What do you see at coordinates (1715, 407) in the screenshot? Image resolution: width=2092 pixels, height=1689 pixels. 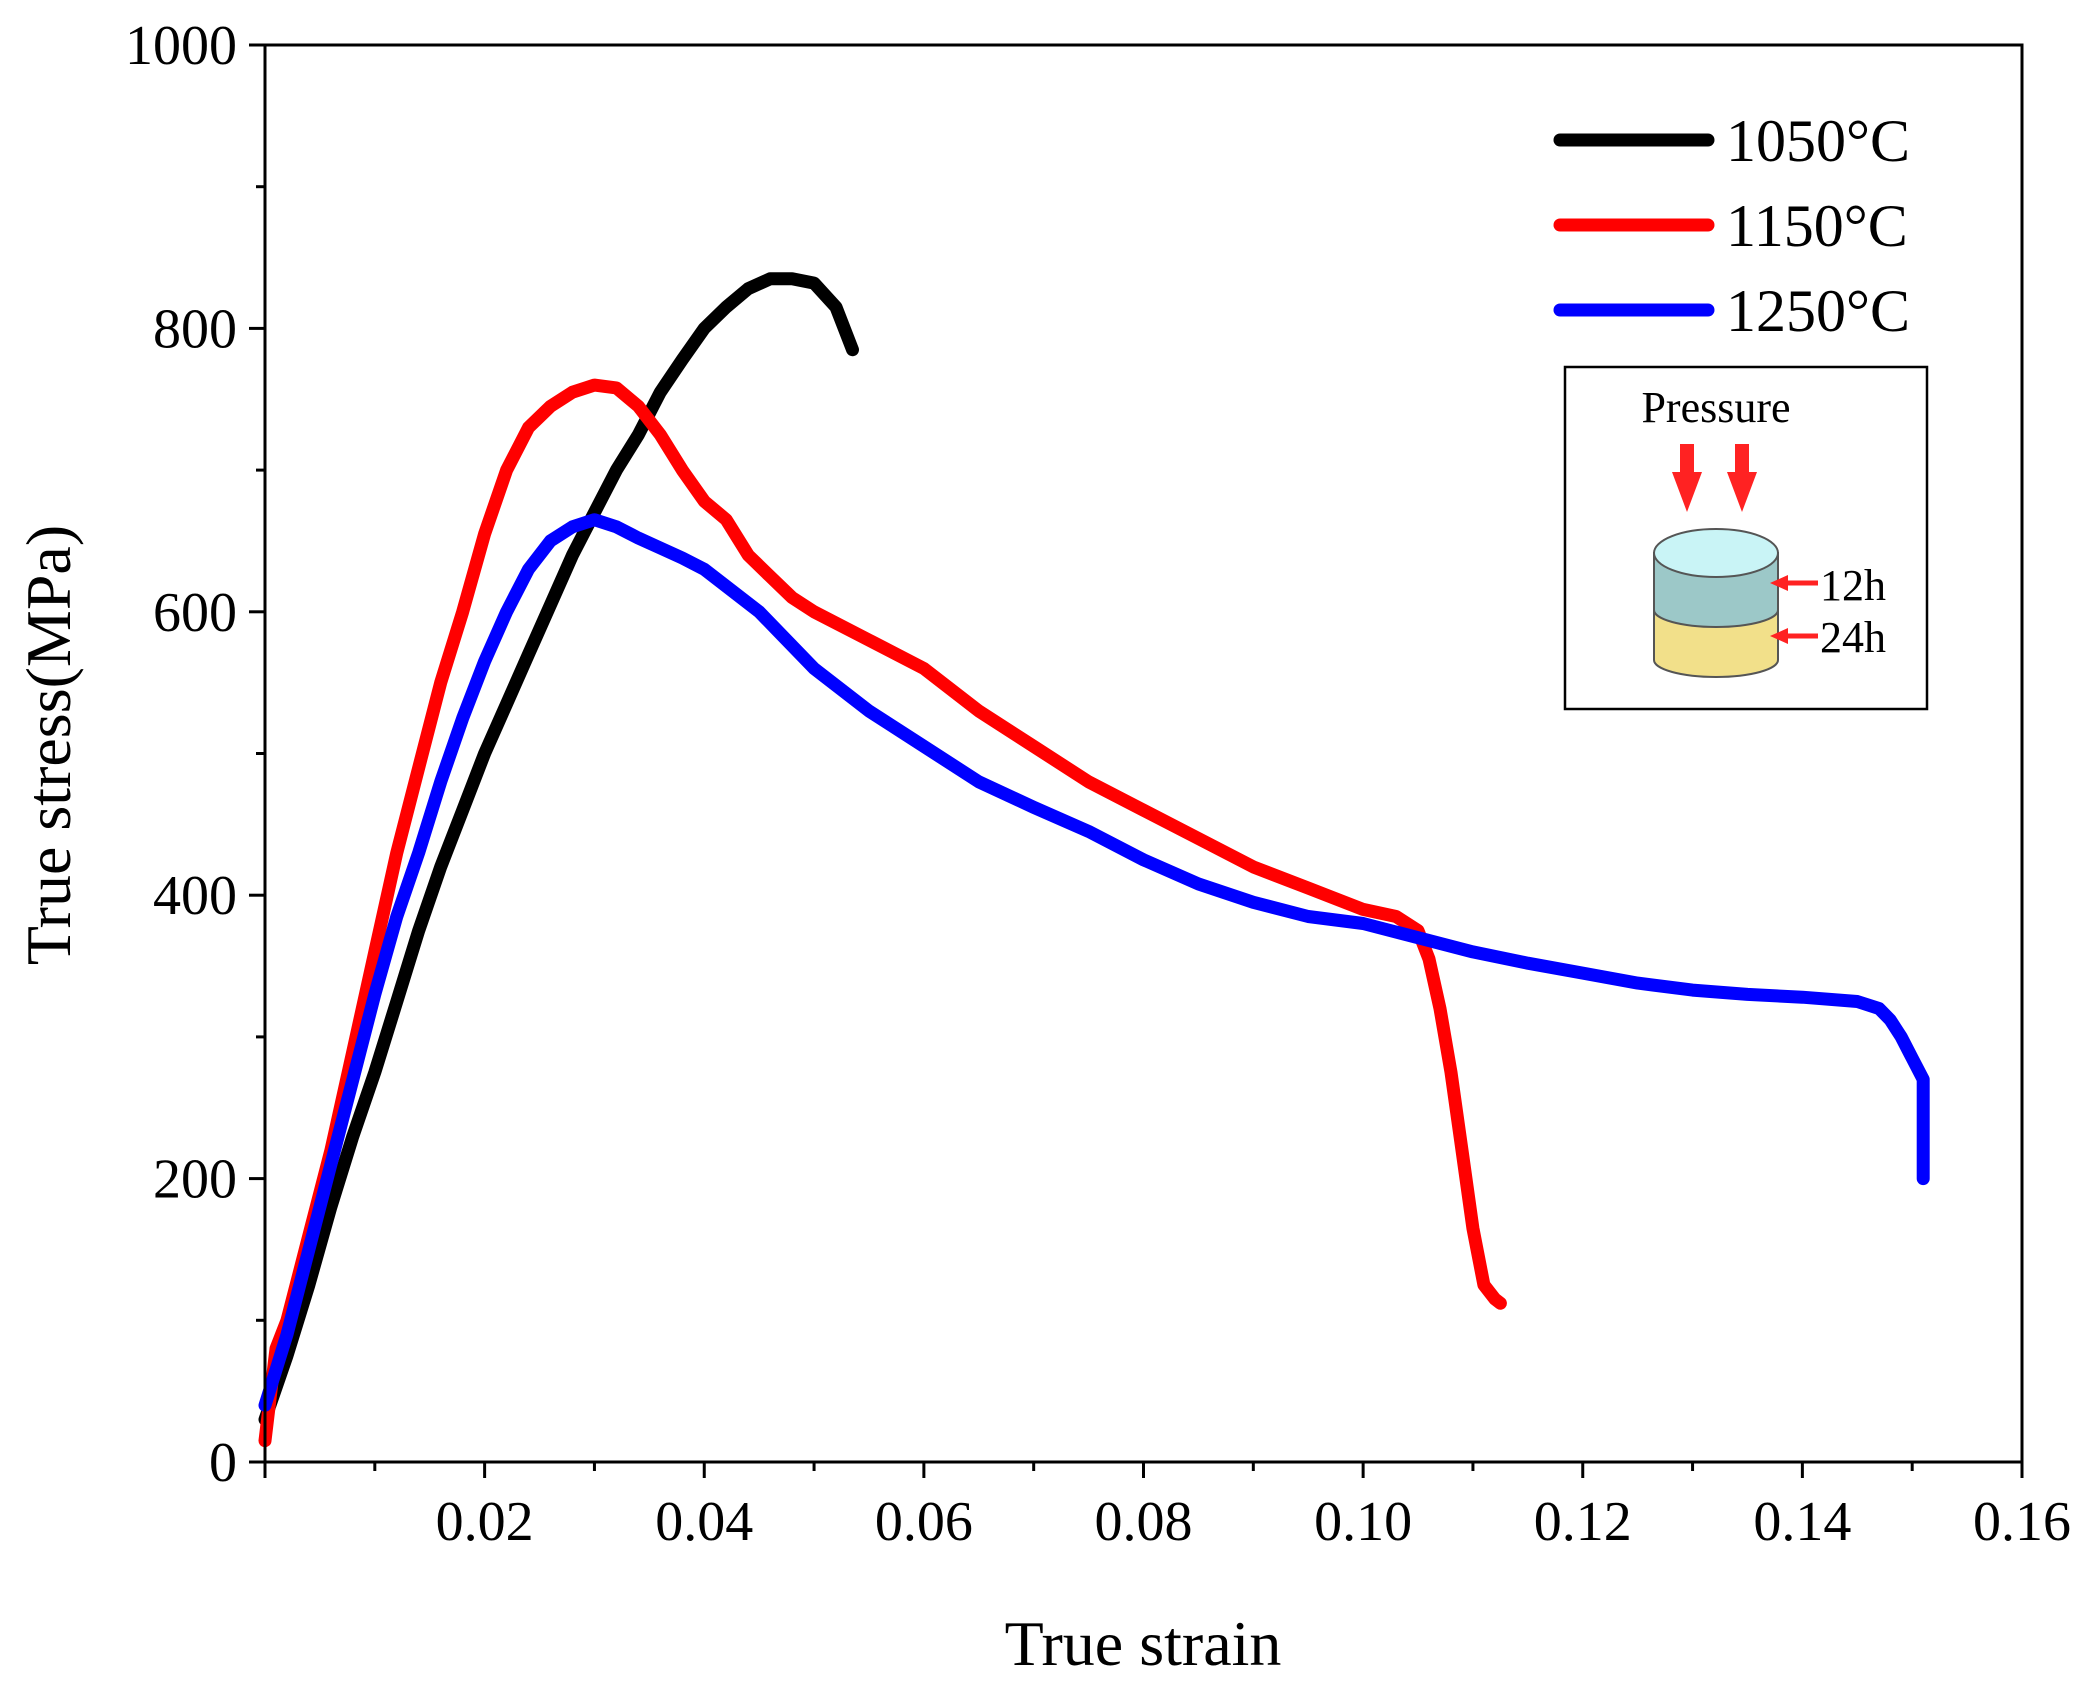 I see `inset-pressure-label: Pressure` at bounding box center [1715, 407].